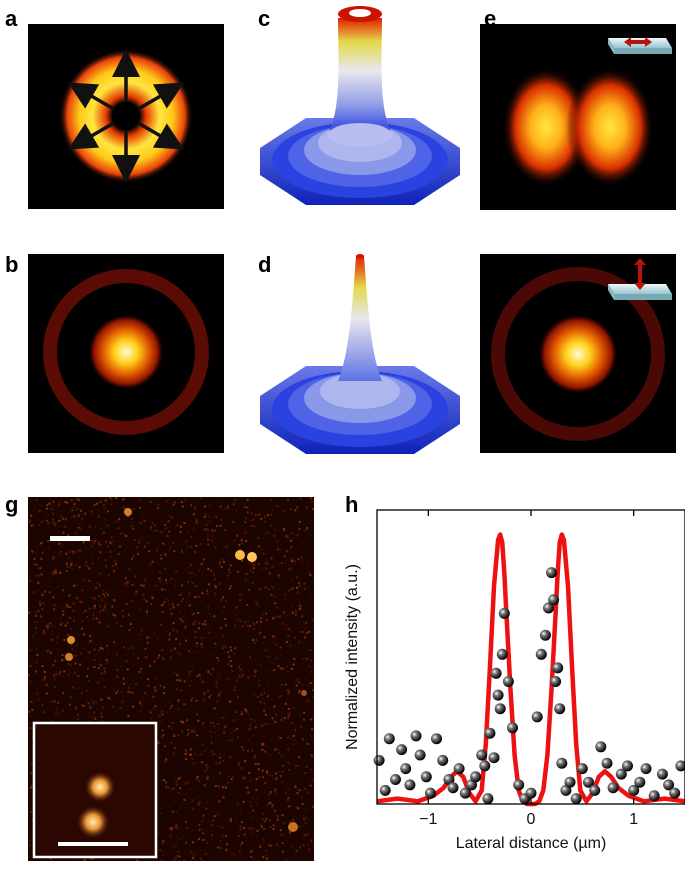 This screenshot has width=685, height=873. I want to click on x-tick-label: 0, so click(531, 819).